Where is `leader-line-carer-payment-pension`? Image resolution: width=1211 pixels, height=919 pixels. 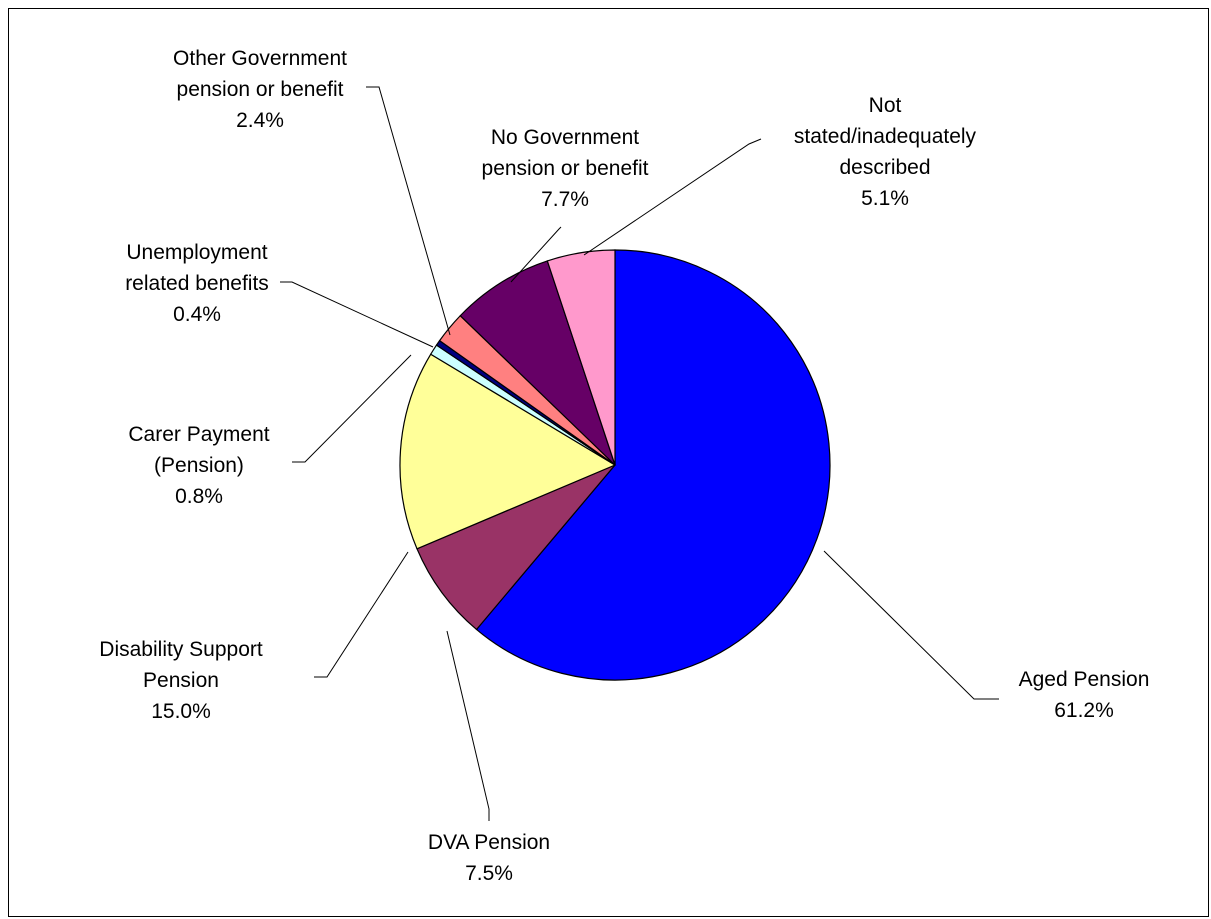 leader-line-carer-payment-pension is located at coordinates (352, 408).